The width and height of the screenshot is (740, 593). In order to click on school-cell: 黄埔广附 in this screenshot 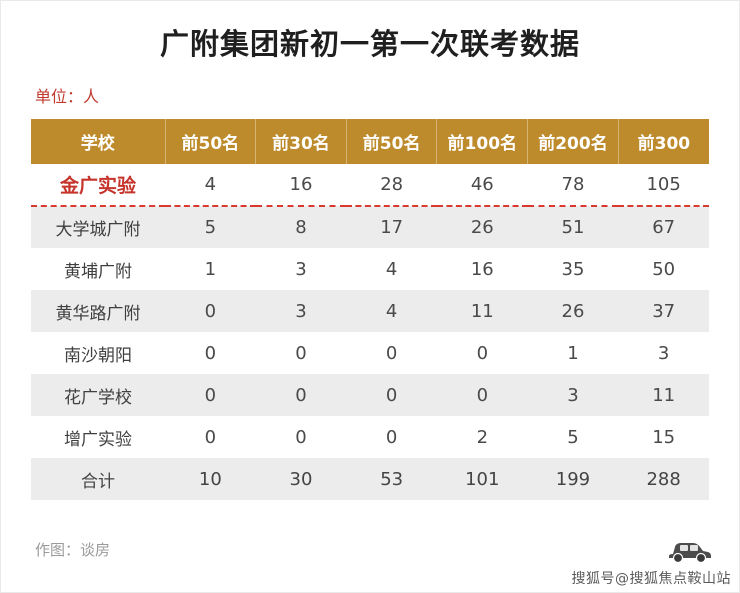, I will do `click(98, 271)`.